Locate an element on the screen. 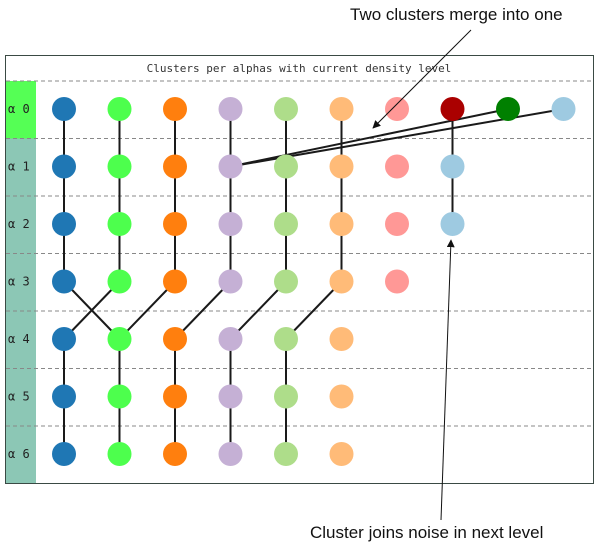 Image resolution: width=606 pixels, height=551 pixels. merge-annotation: Two clusters merge into one is located at coordinates (456, 14).